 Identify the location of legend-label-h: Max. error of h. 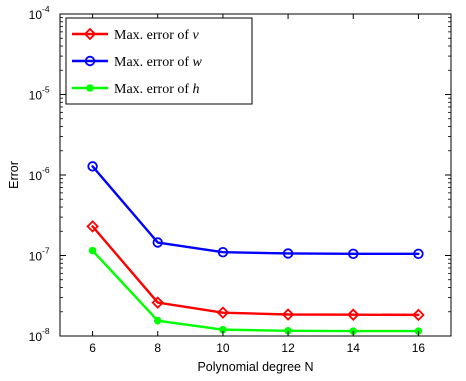
(157, 89).